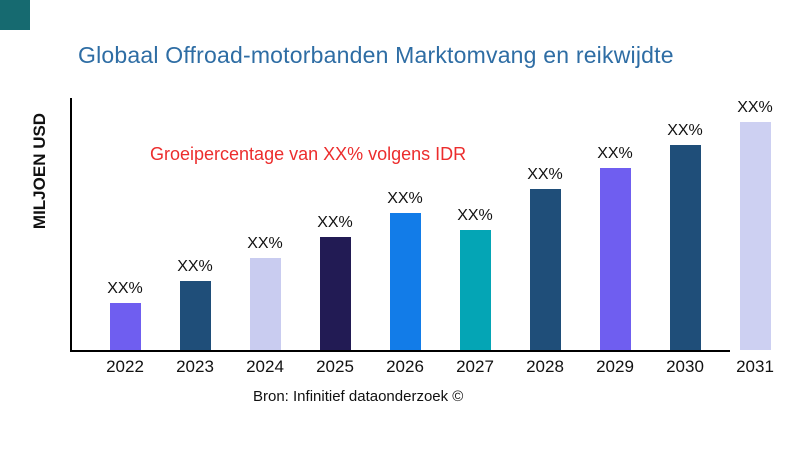 Image resolution: width=800 pixels, height=450 pixels. What do you see at coordinates (265, 304) in the screenshot?
I see `bar-2024` at bounding box center [265, 304].